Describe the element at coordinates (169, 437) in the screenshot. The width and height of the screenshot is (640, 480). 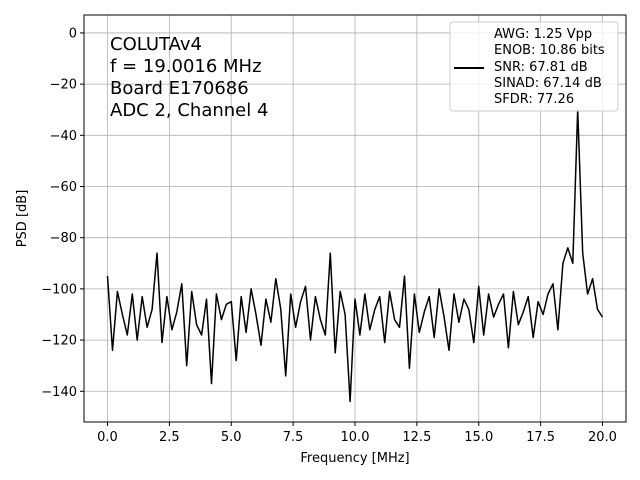
I see `x-tick-label: 2.5` at that location.